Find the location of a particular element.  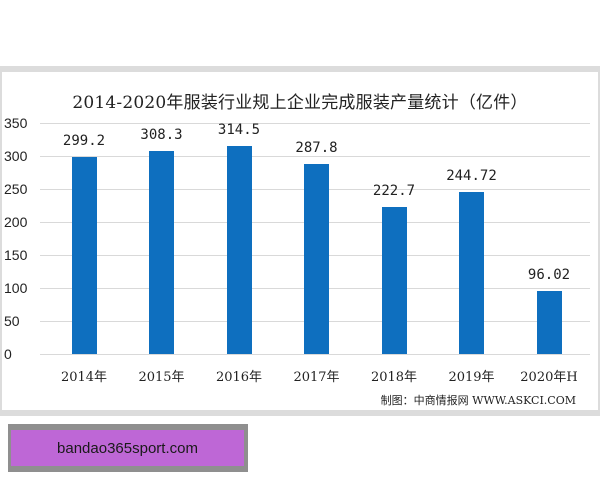

y-tick-label: 300 is located at coordinates (16, 156).